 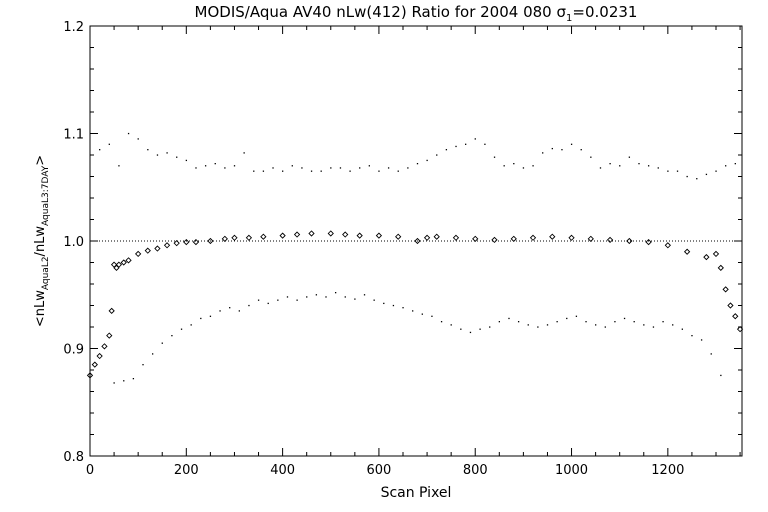 I want to click on sigma-symbol: σ, so click(x=561, y=12).